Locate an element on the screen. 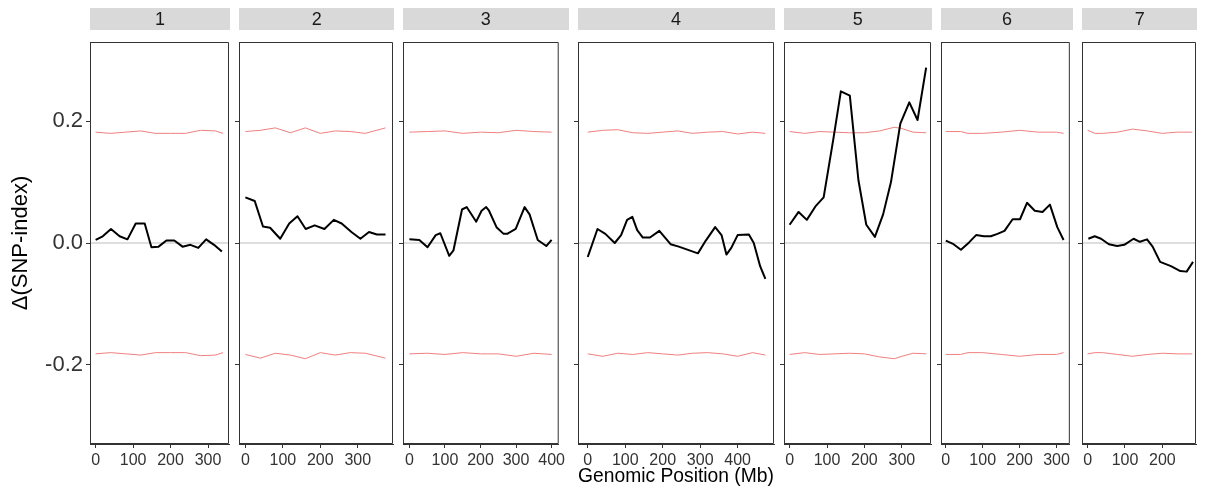  chart-title: 7 is located at coordinates (1140, 19).